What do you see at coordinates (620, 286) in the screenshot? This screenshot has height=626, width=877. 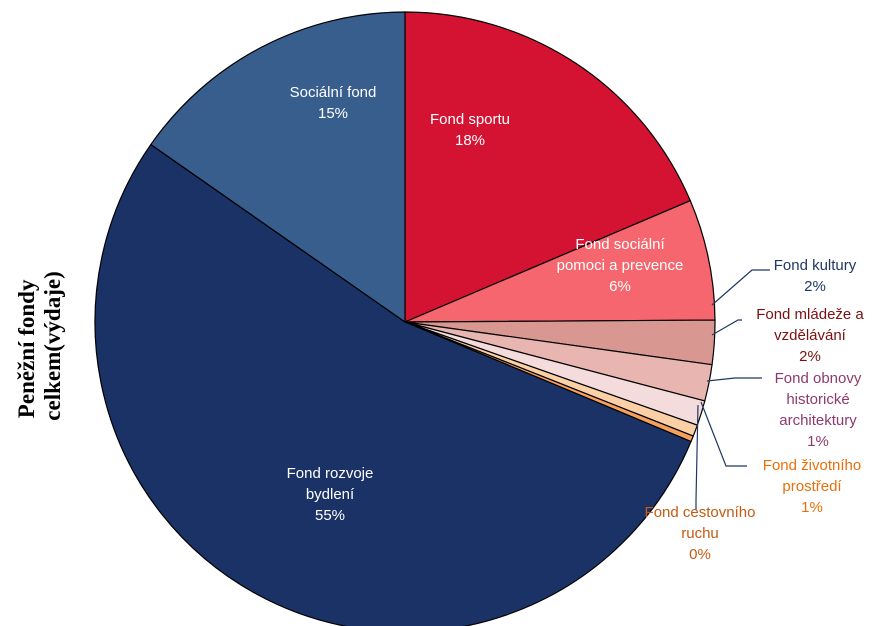 I see `slice-label-line: 6%` at bounding box center [620, 286].